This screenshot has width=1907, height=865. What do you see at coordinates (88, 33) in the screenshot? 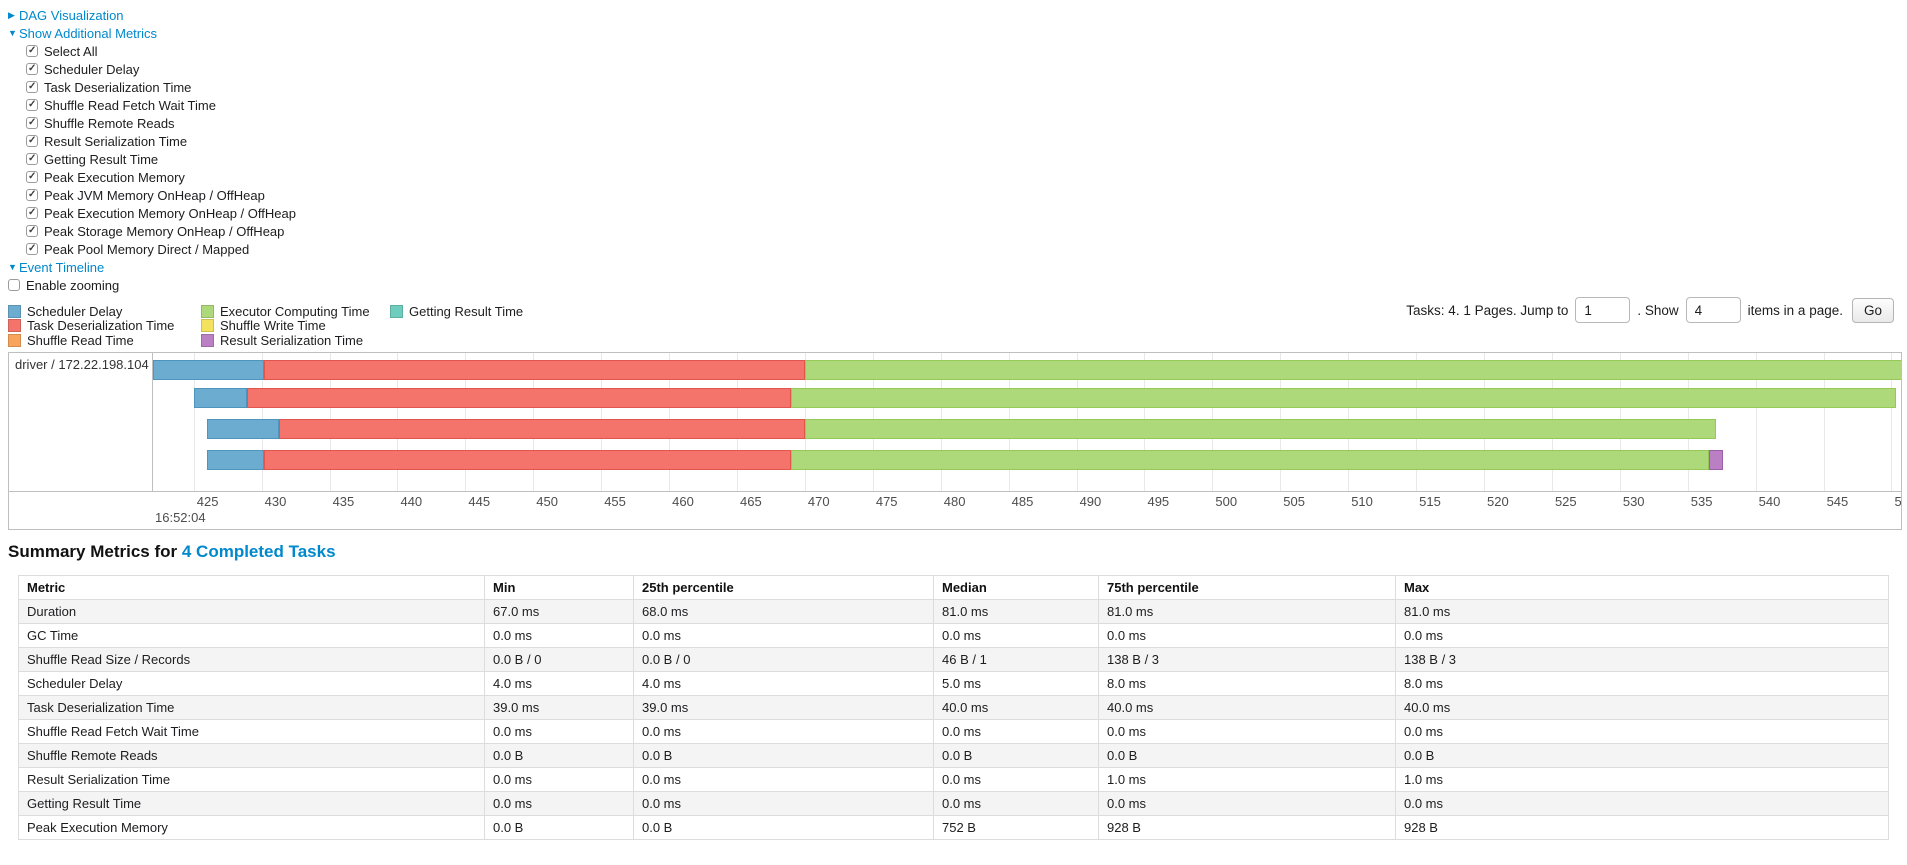
I see `show-additional-metrics-link: Show Additional Metrics` at bounding box center [88, 33].